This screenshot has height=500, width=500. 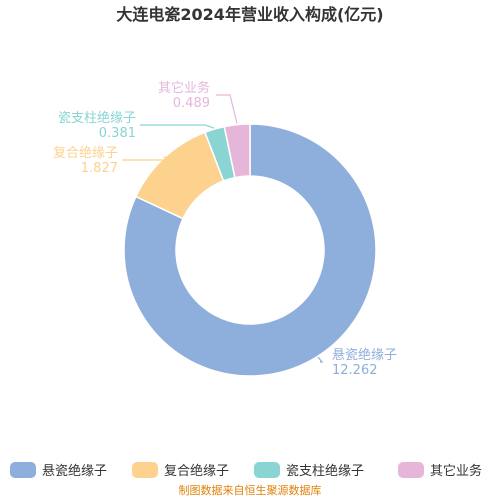 What do you see at coordinates (325, 471) in the screenshot?
I see `legend-label-2: 瓷支柱绝缘子` at bounding box center [325, 471].